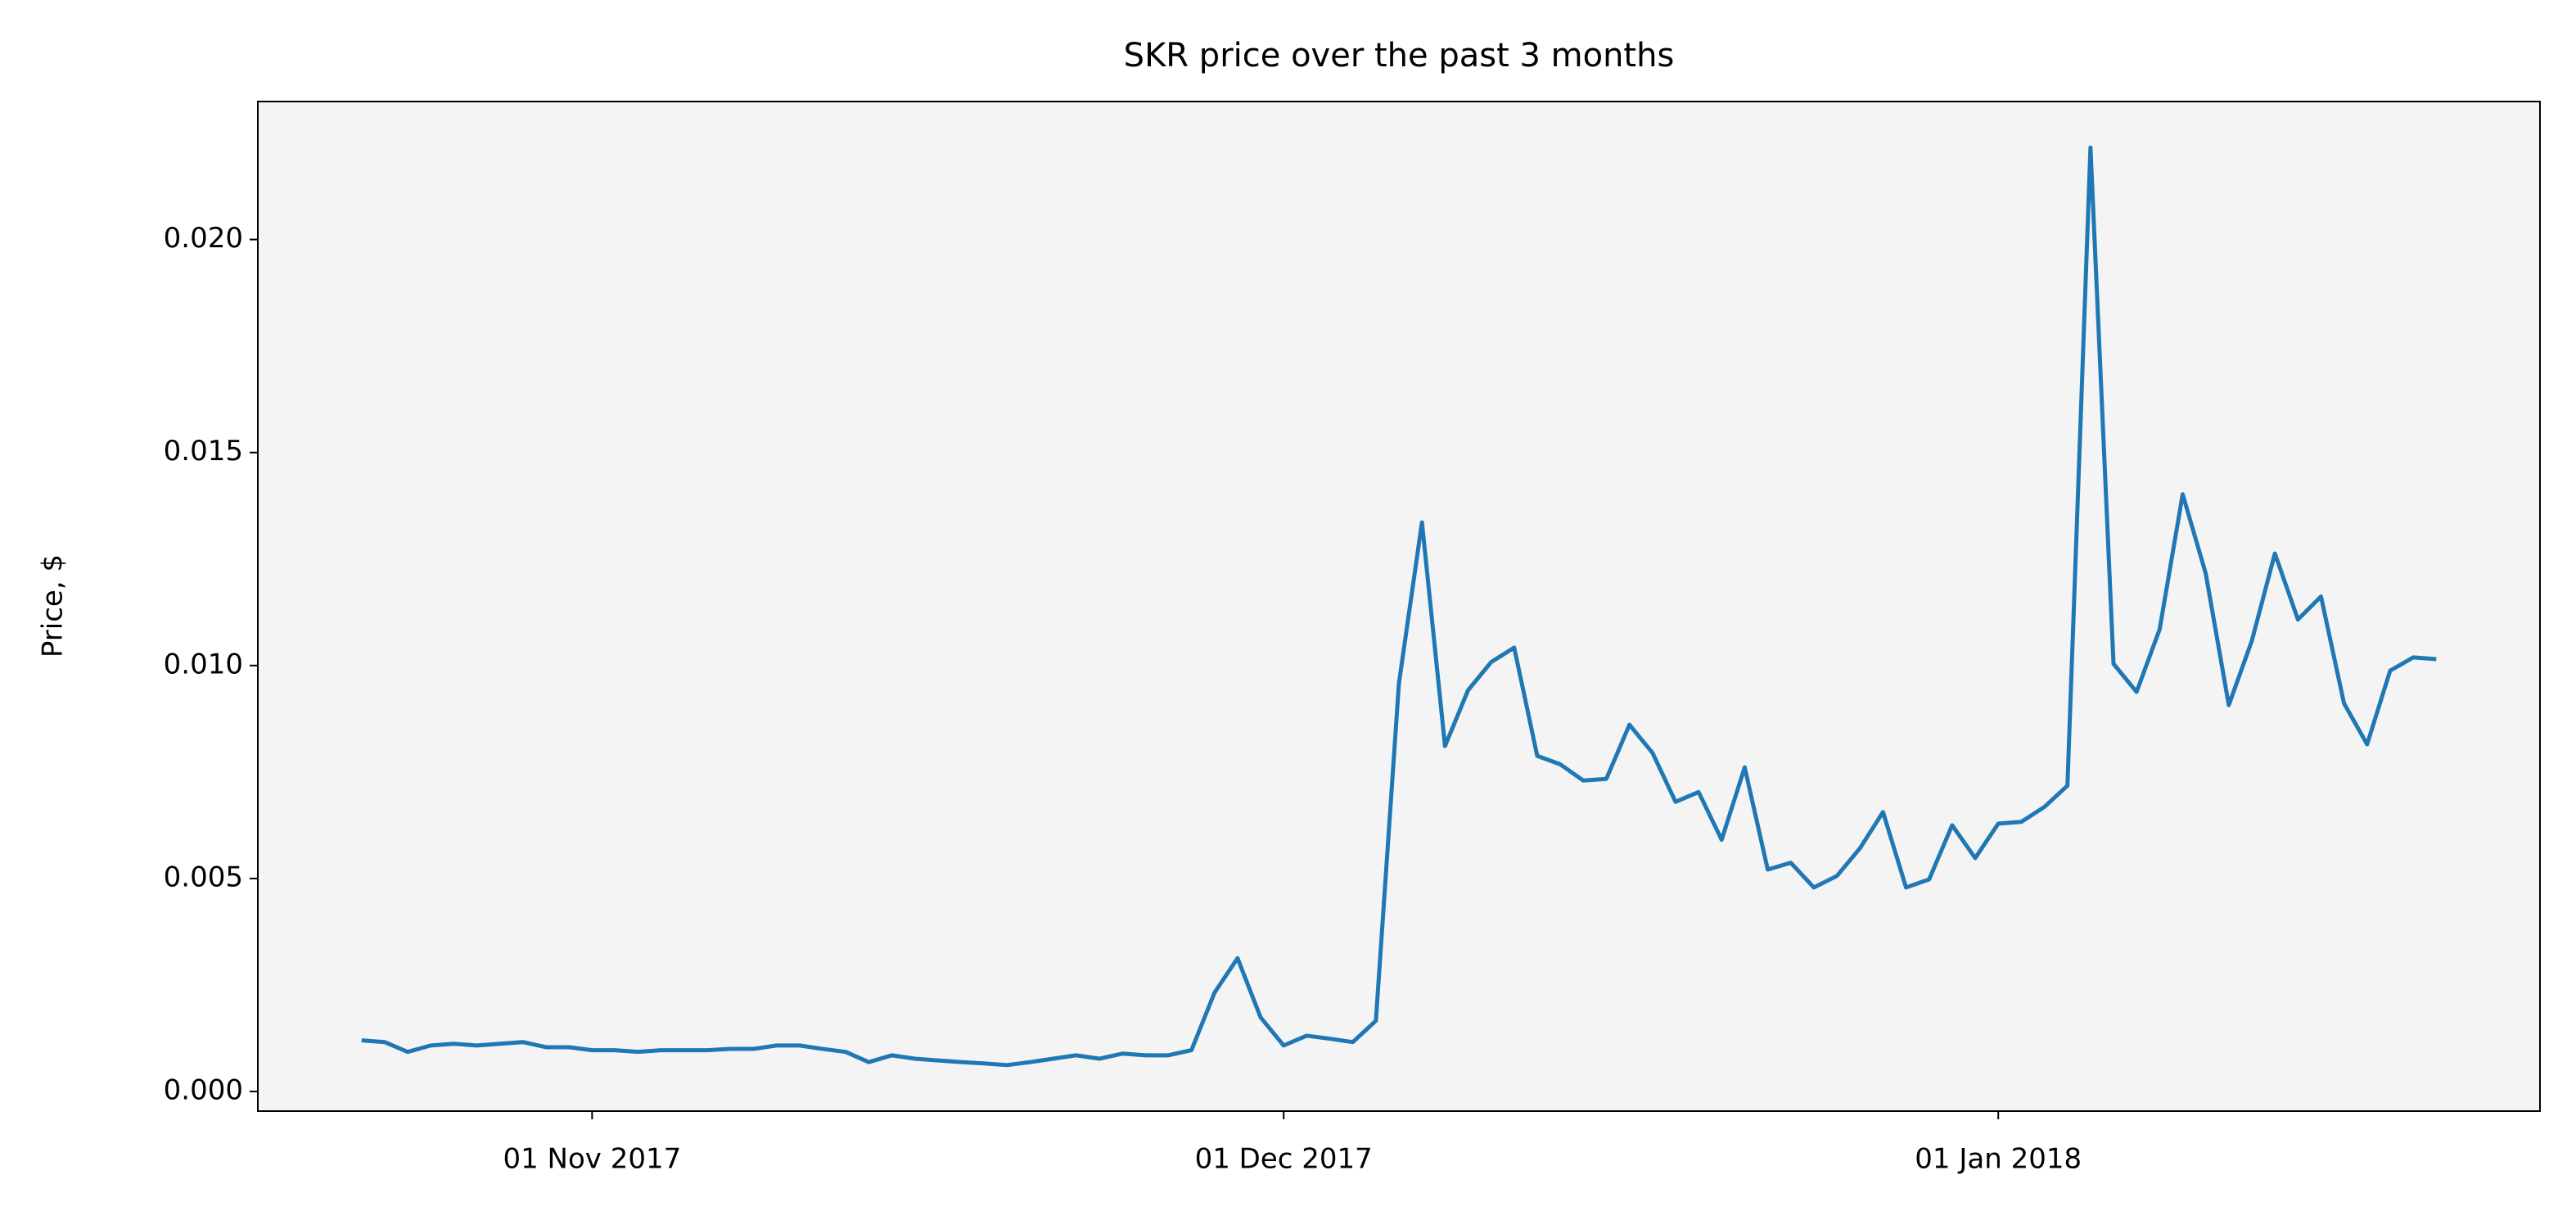 The width and height of the screenshot is (2576, 1220). Describe the element at coordinates (53, 605) in the screenshot. I see `y-axis-label: Price, $` at that location.